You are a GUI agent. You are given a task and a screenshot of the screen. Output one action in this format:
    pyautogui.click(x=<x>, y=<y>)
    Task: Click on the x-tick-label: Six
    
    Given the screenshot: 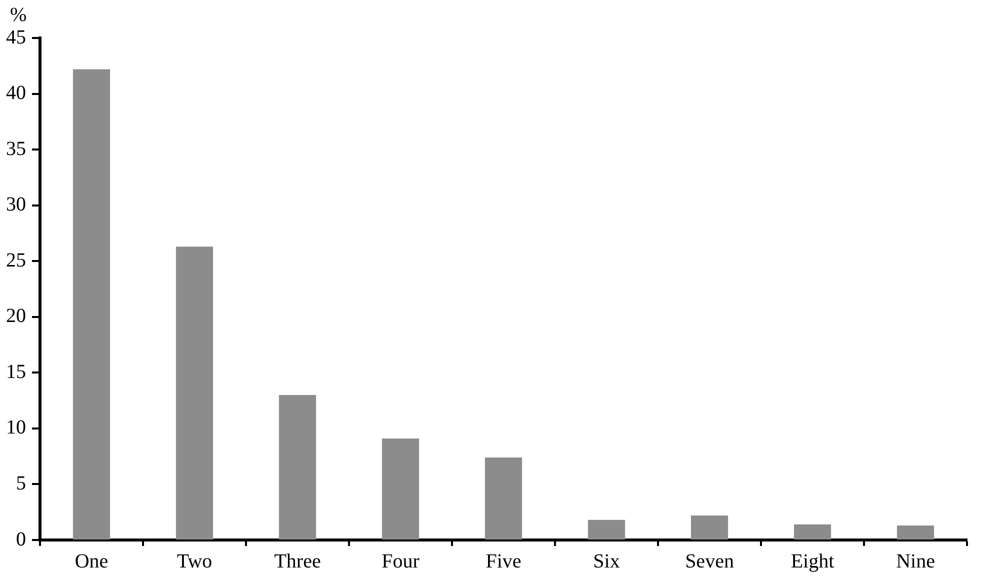 What is the action you would take?
    pyautogui.click(x=606, y=561)
    